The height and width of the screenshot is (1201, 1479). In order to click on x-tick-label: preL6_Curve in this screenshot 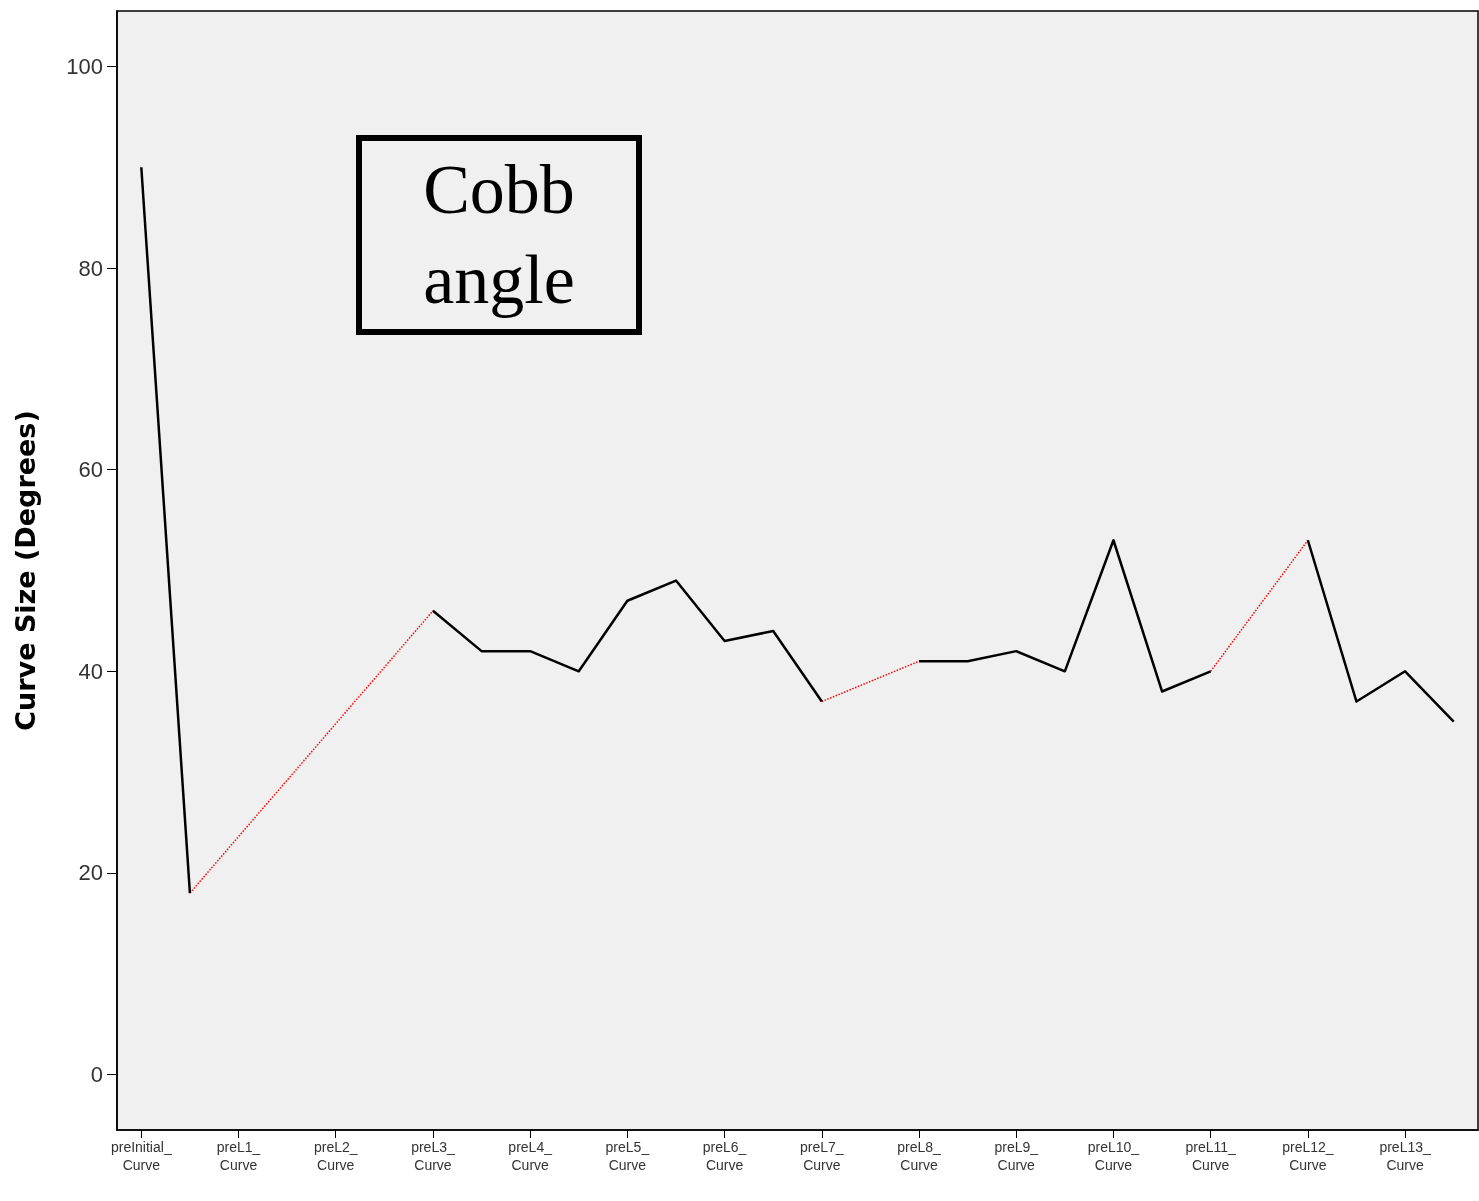, I will do `click(724, 1156)`.